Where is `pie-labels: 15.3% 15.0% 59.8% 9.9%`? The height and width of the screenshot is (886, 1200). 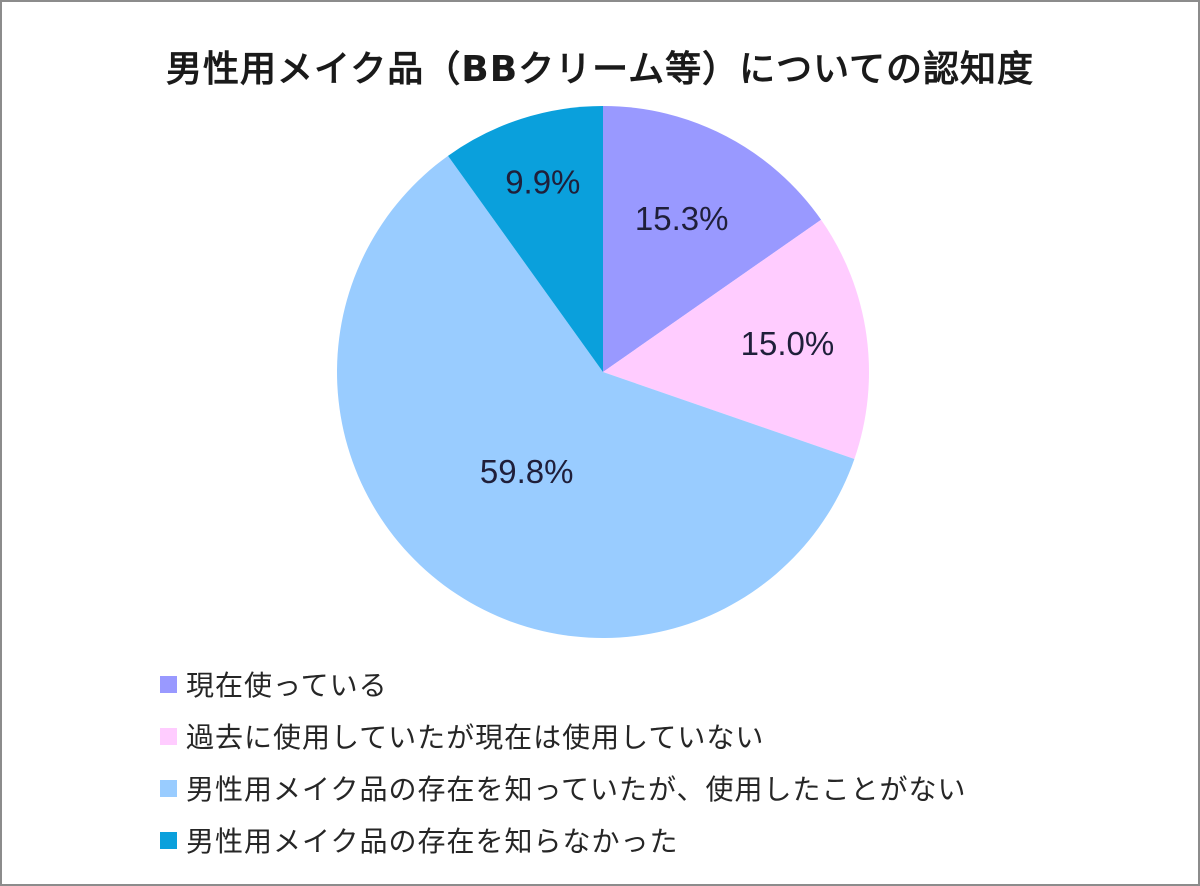 pie-labels: 15.3% 15.0% 59.8% 9.9% is located at coordinates (657, 326).